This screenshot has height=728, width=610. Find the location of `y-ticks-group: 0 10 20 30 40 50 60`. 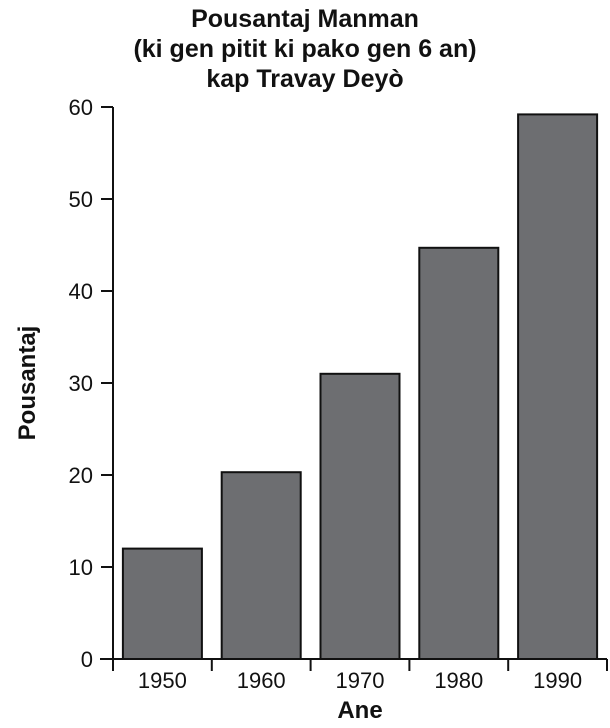

y-ticks-group: 0 10 20 30 40 50 60 is located at coordinates (91, 383).